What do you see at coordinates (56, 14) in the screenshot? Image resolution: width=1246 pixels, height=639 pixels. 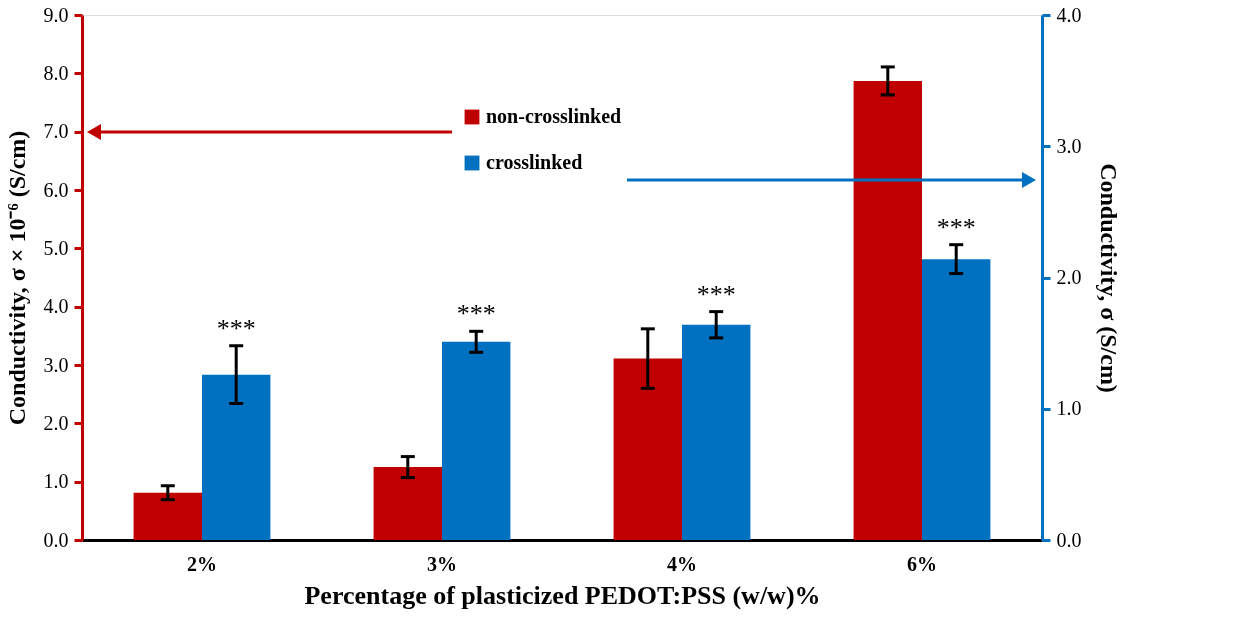 I see `y-tick-label: 9.0` at bounding box center [56, 14].